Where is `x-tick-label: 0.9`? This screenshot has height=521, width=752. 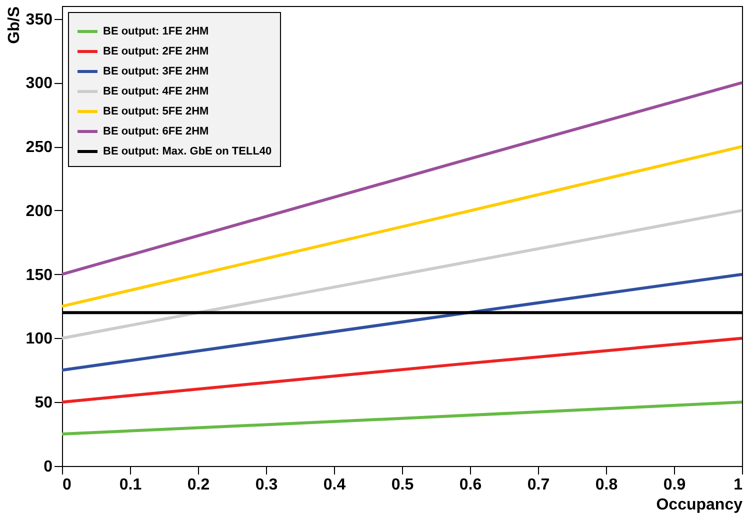 x-tick-label: 0.9 is located at coordinates (674, 485).